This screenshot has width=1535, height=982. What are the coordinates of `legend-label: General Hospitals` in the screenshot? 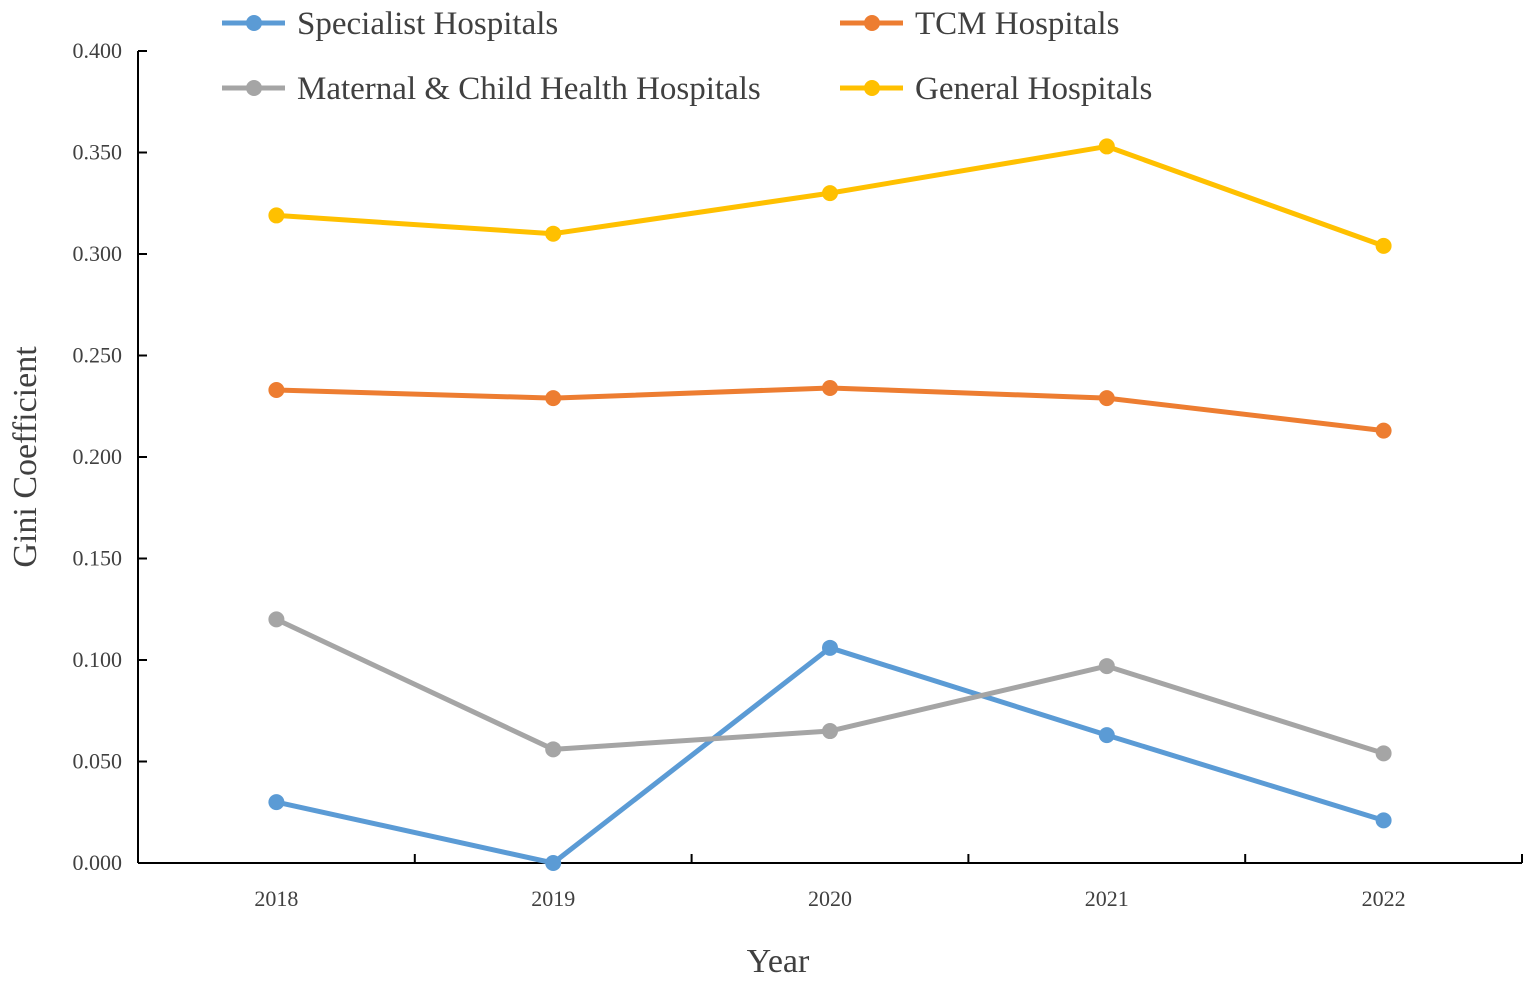 It's located at (1033, 89).